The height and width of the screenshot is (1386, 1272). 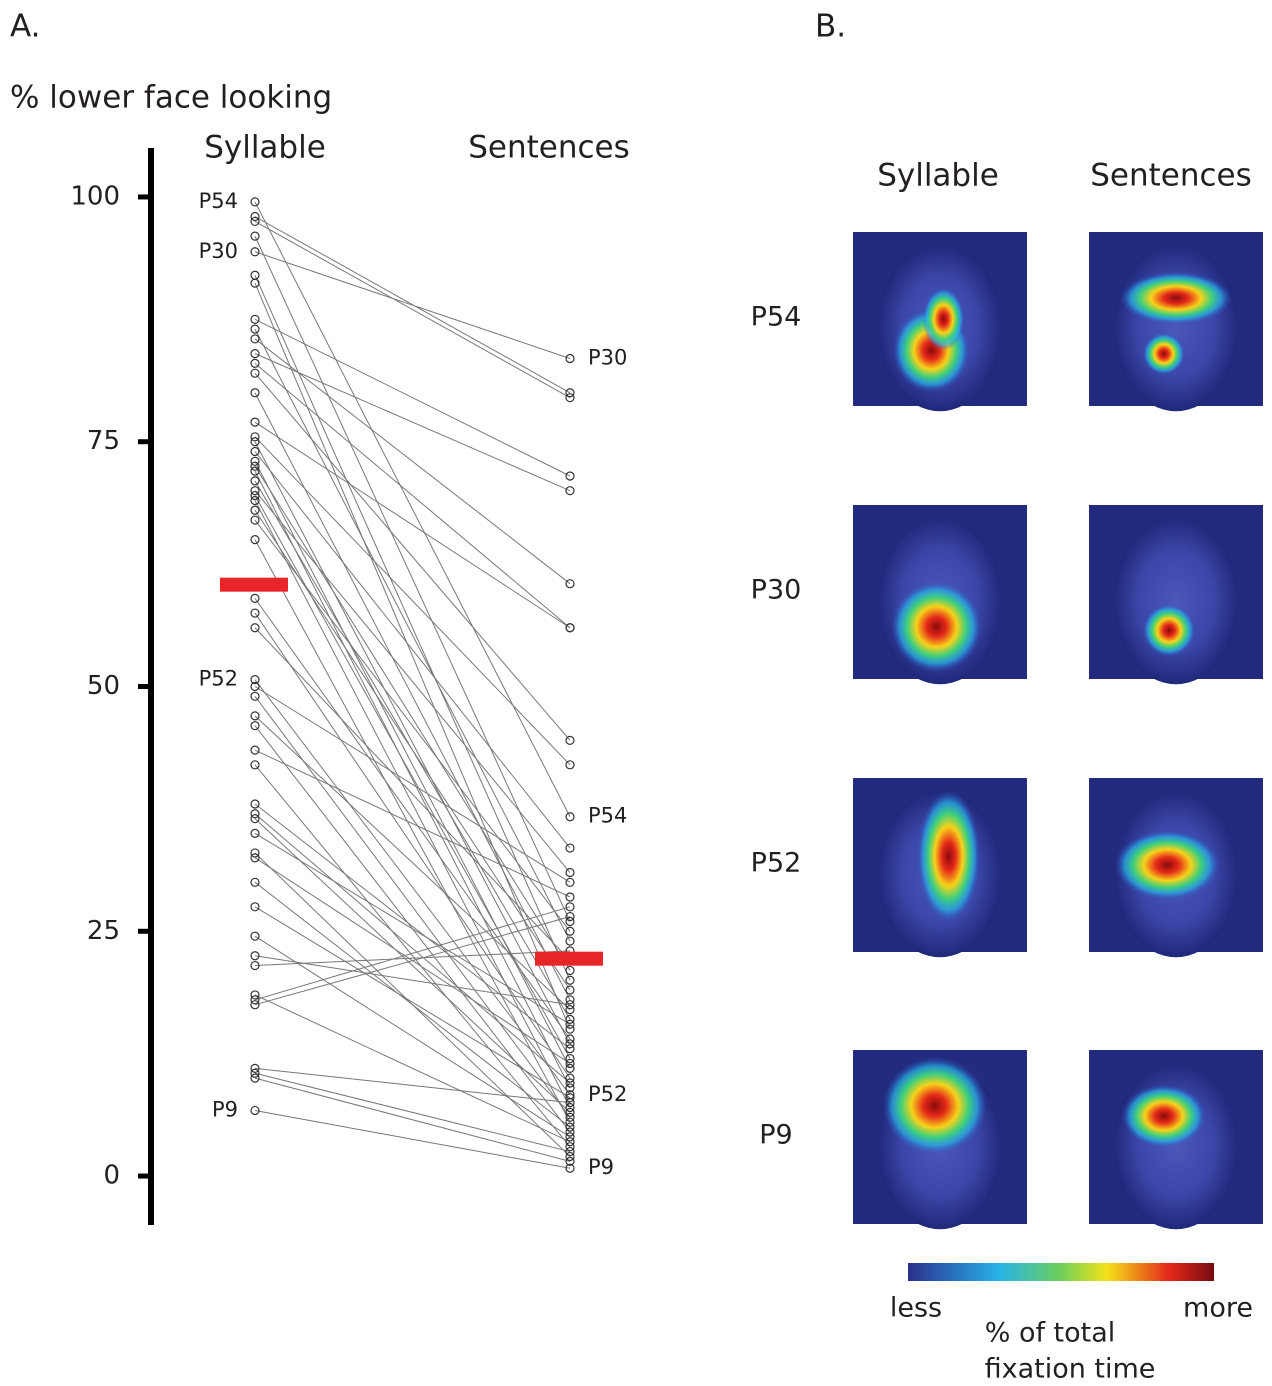 I want to click on colorbar-title: % of total, so click(x=1050, y=1333).